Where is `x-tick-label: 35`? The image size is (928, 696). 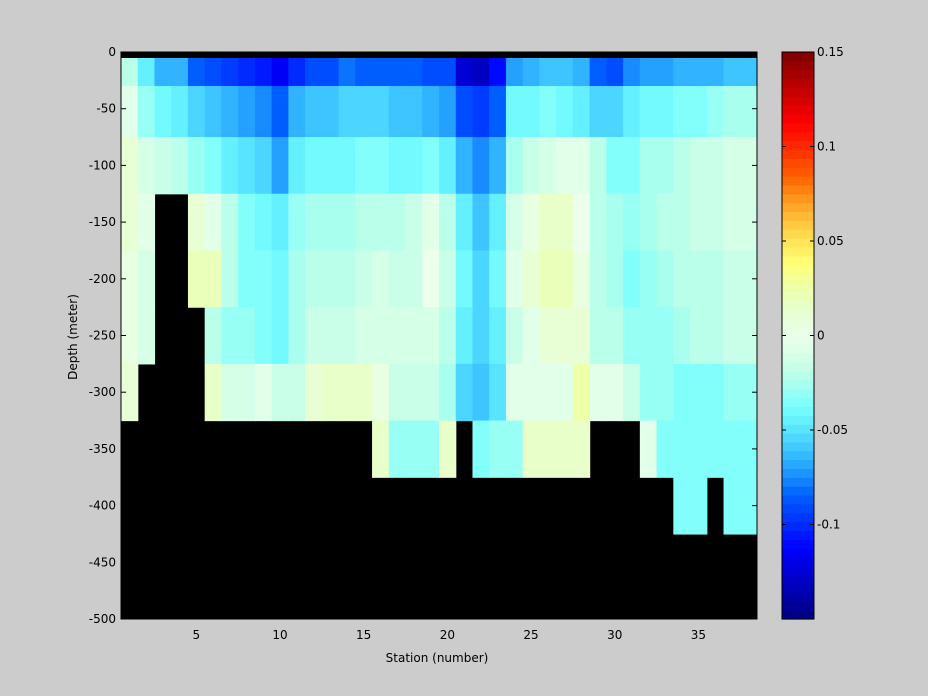 x-tick-label: 35 is located at coordinates (698, 635).